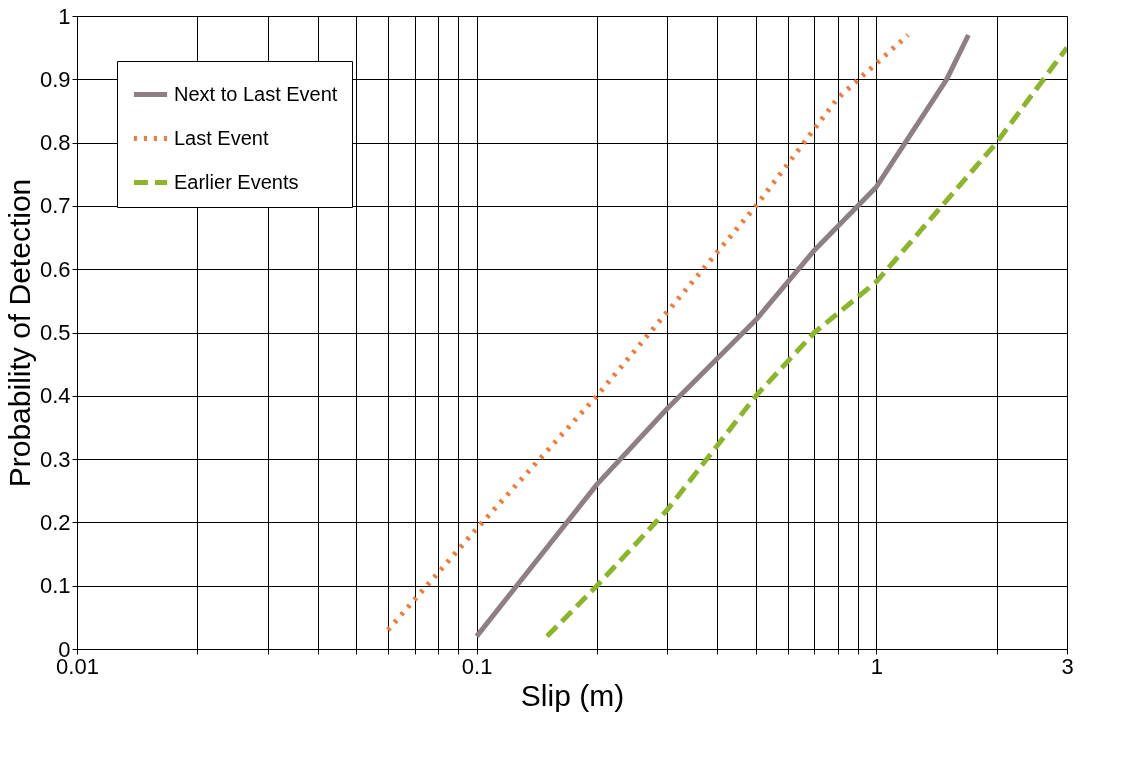  I want to click on y-tick-label: 0.7, so click(55, 206).